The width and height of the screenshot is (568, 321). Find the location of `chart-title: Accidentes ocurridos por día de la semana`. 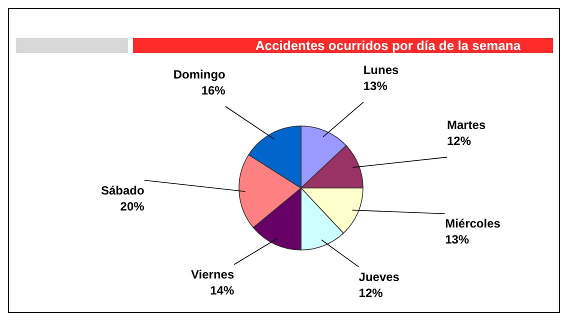

chart-title: Accidentes ocurridos por día de la semana is located at coordinates (388, 45).